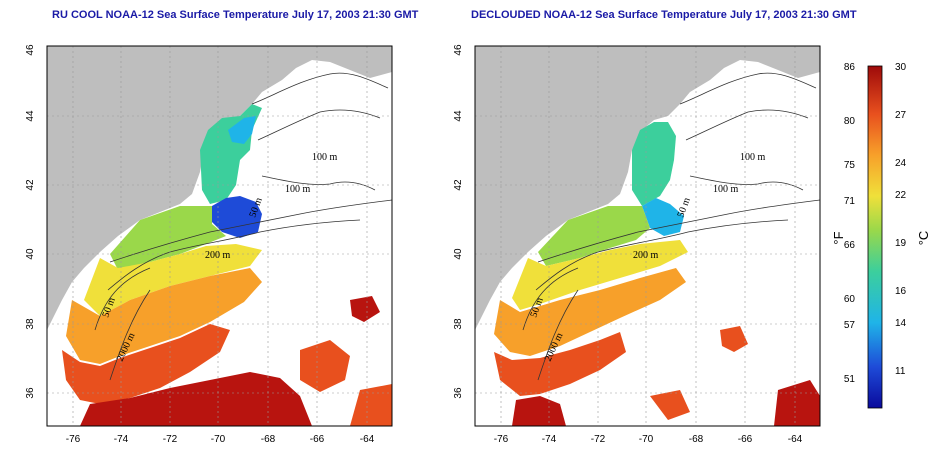  Describe the element at coordinates (458, 185) in the screenshot. I see `right-y-tick: 42` at that location.